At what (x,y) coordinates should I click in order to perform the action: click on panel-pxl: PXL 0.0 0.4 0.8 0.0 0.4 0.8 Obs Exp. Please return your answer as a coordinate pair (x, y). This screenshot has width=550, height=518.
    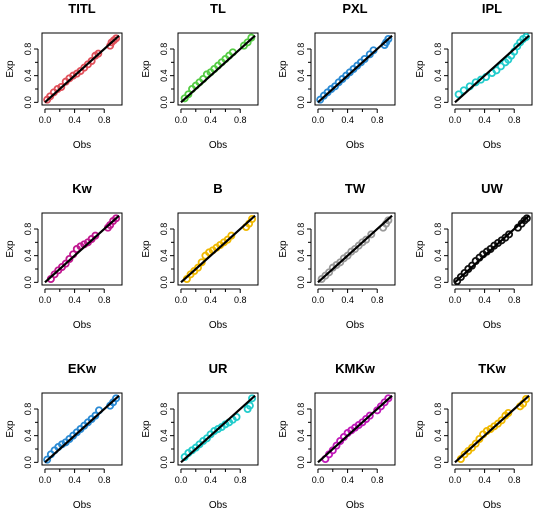
    Looking at the image, I should click on (337, 76).